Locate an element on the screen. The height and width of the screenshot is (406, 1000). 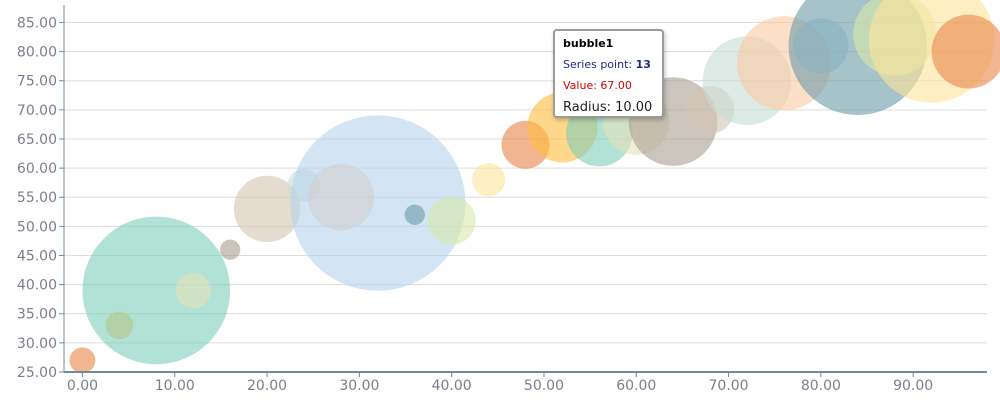
y-tick-label: 65.00 is located at coordinates (37, 140).